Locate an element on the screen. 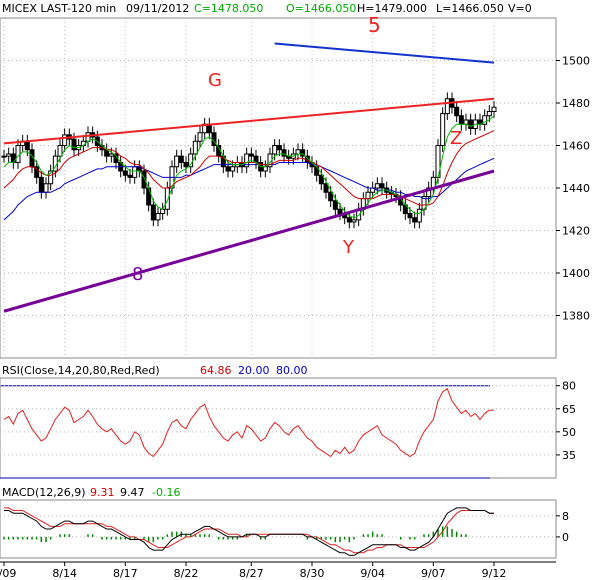 This screenshot has width=598, height=580. rsi-y-tick-label: 65 is located at coordinates (569, 409).